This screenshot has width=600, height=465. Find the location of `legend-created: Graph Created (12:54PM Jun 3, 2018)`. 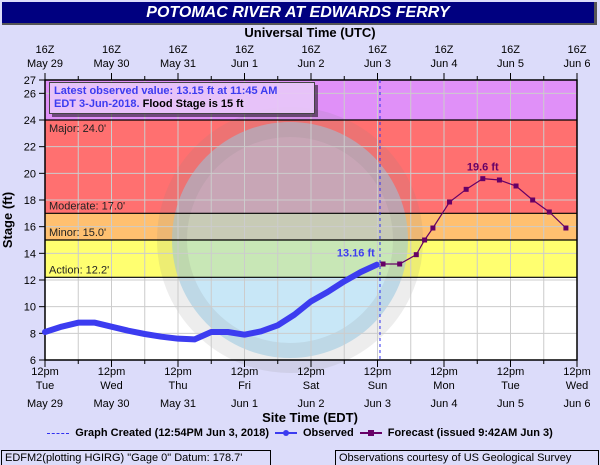

legend-created: Graph Created (12:54PM Jun 3, 2018) is located at coordinates (172, 433).